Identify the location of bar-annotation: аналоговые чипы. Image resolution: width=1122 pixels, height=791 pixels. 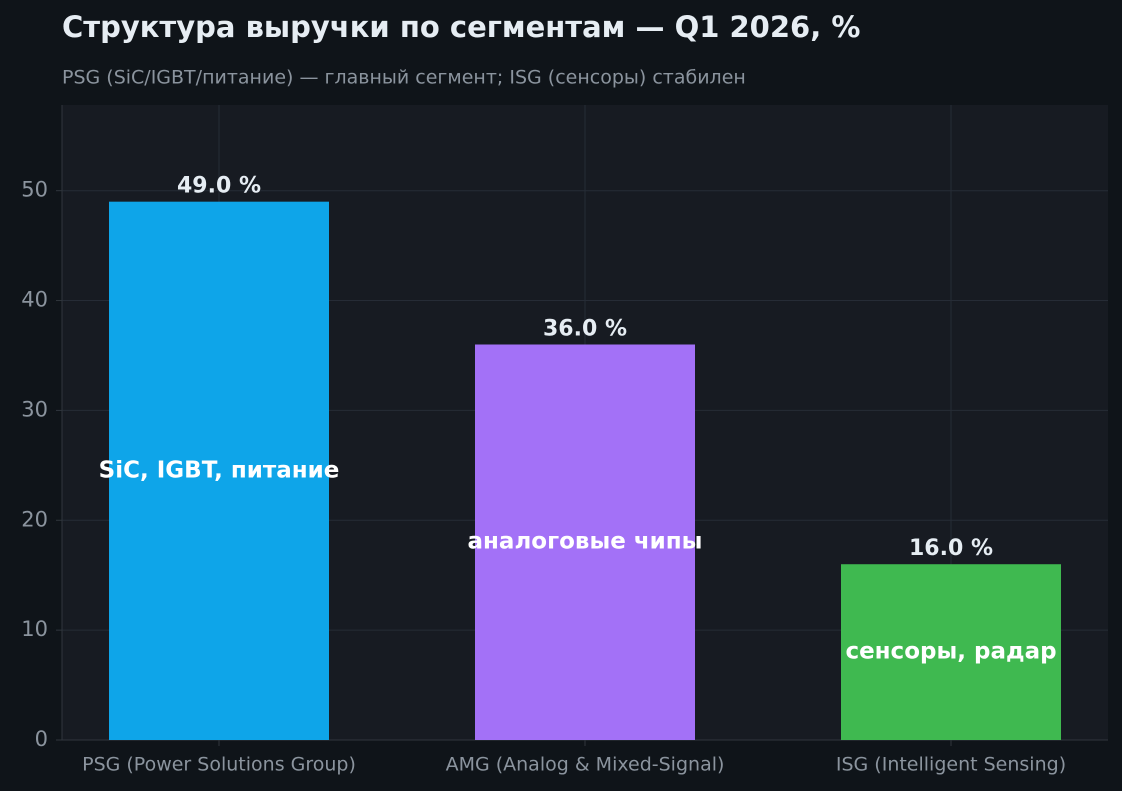
(585, 542).